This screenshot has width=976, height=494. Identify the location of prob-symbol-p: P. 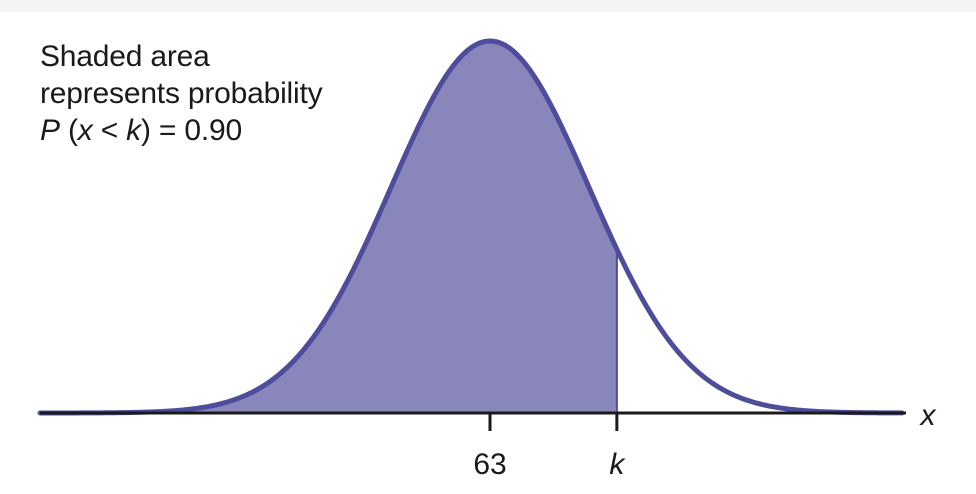
(50, 130).